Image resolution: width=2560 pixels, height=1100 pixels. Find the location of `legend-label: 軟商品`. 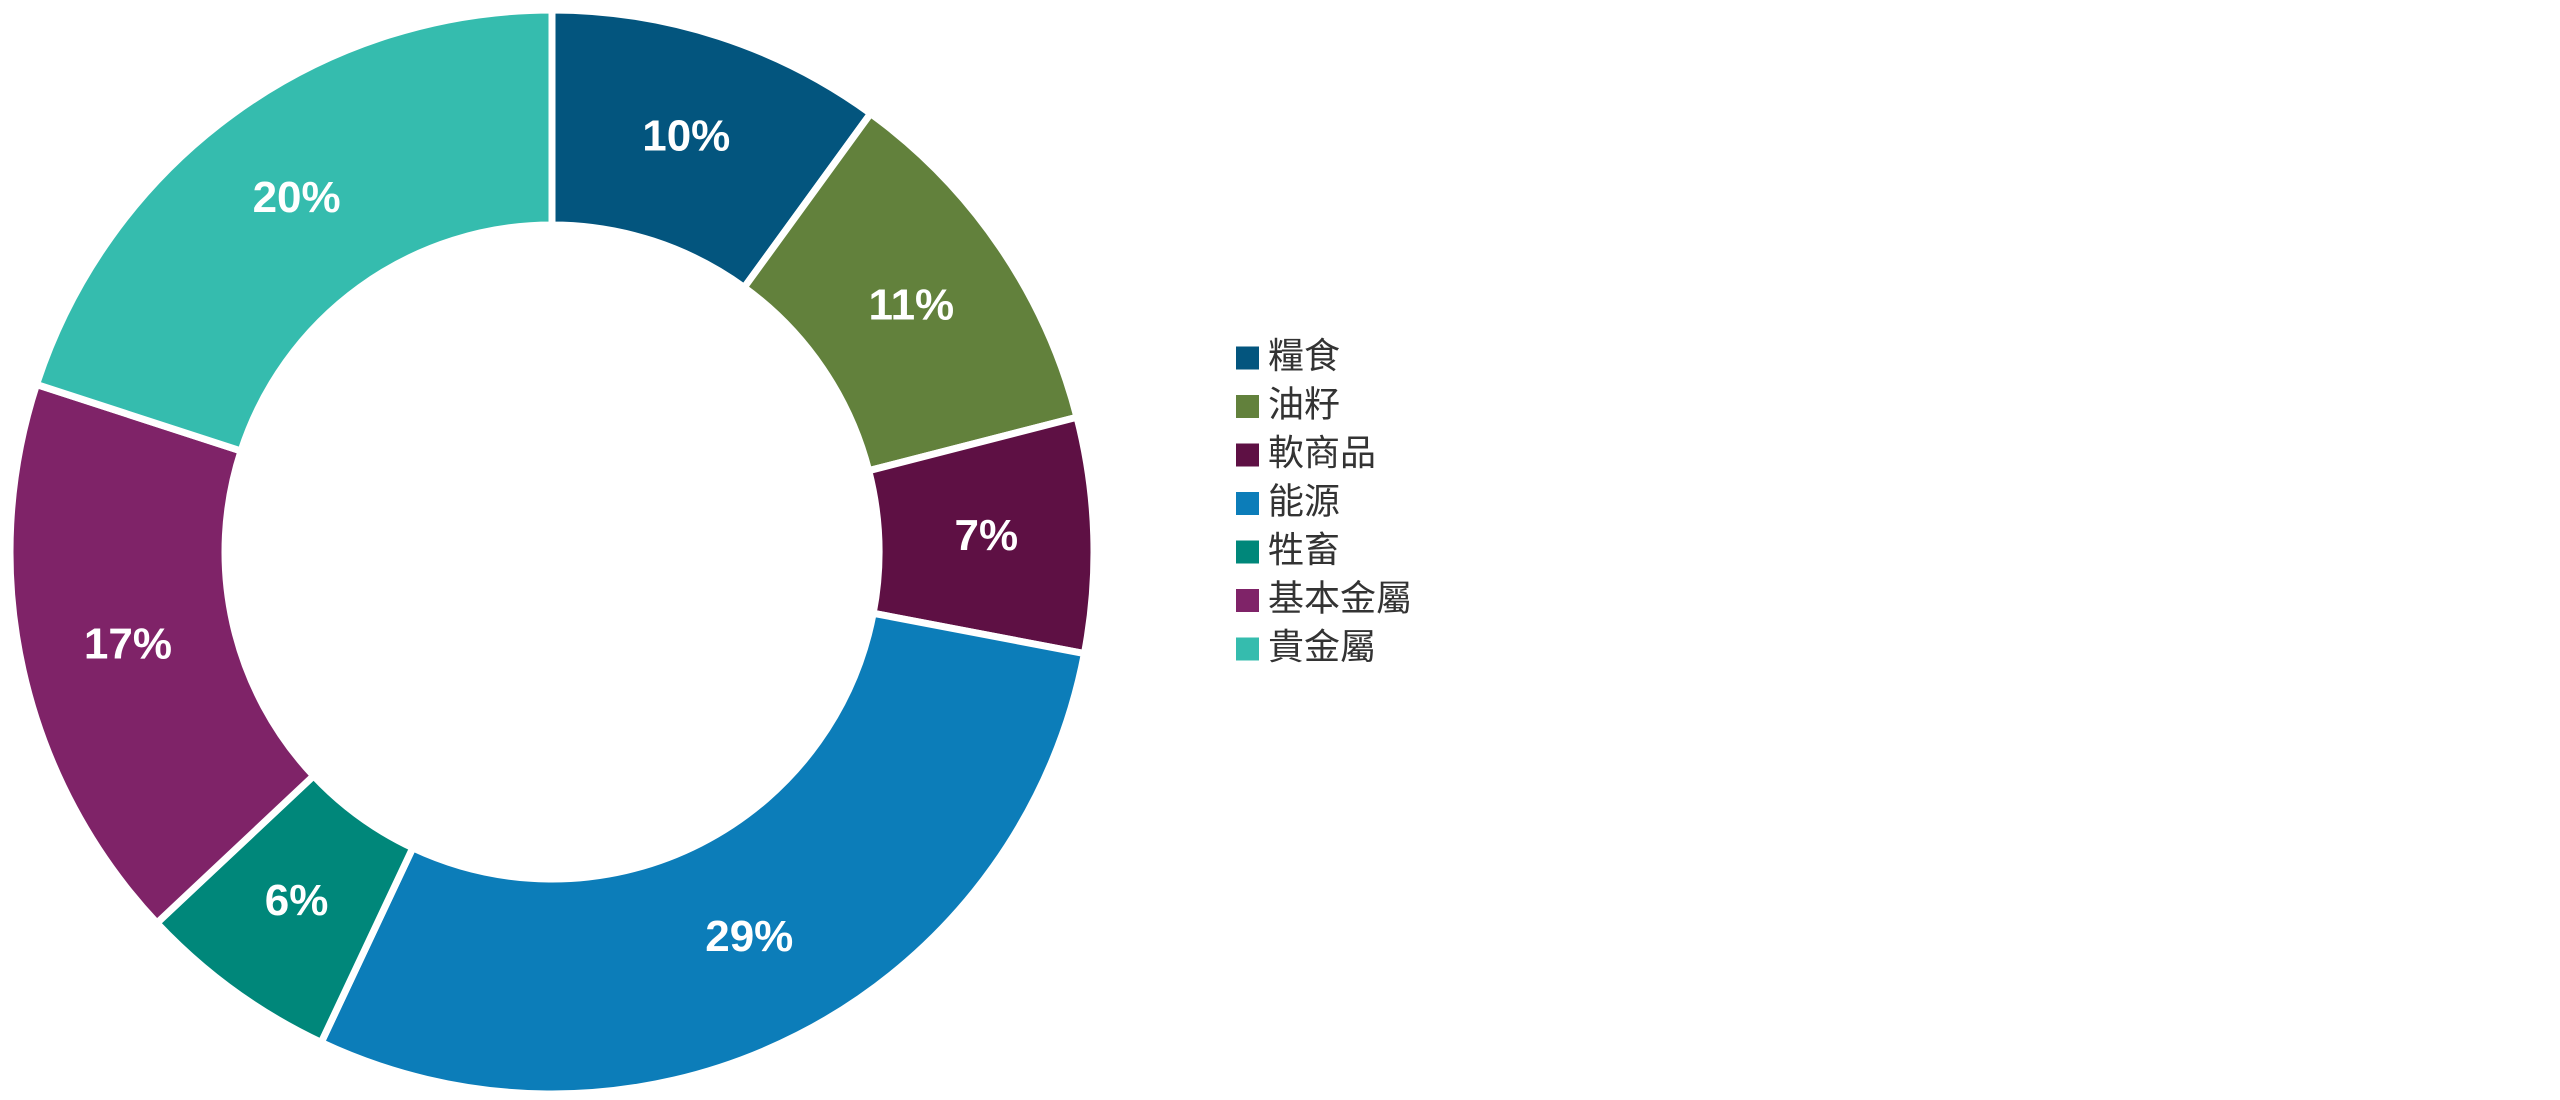

legend-label: 軟商品 is located at coordinates (1322, 453).